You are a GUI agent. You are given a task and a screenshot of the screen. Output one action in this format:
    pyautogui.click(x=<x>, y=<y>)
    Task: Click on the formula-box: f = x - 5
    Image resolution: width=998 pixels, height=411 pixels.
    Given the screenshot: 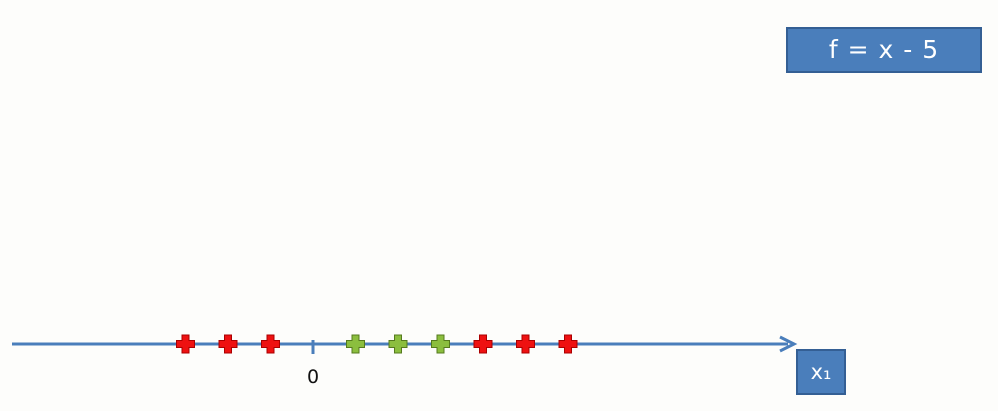 What is the action you would take?
    pyautogui.click(x=884, y=50)
    